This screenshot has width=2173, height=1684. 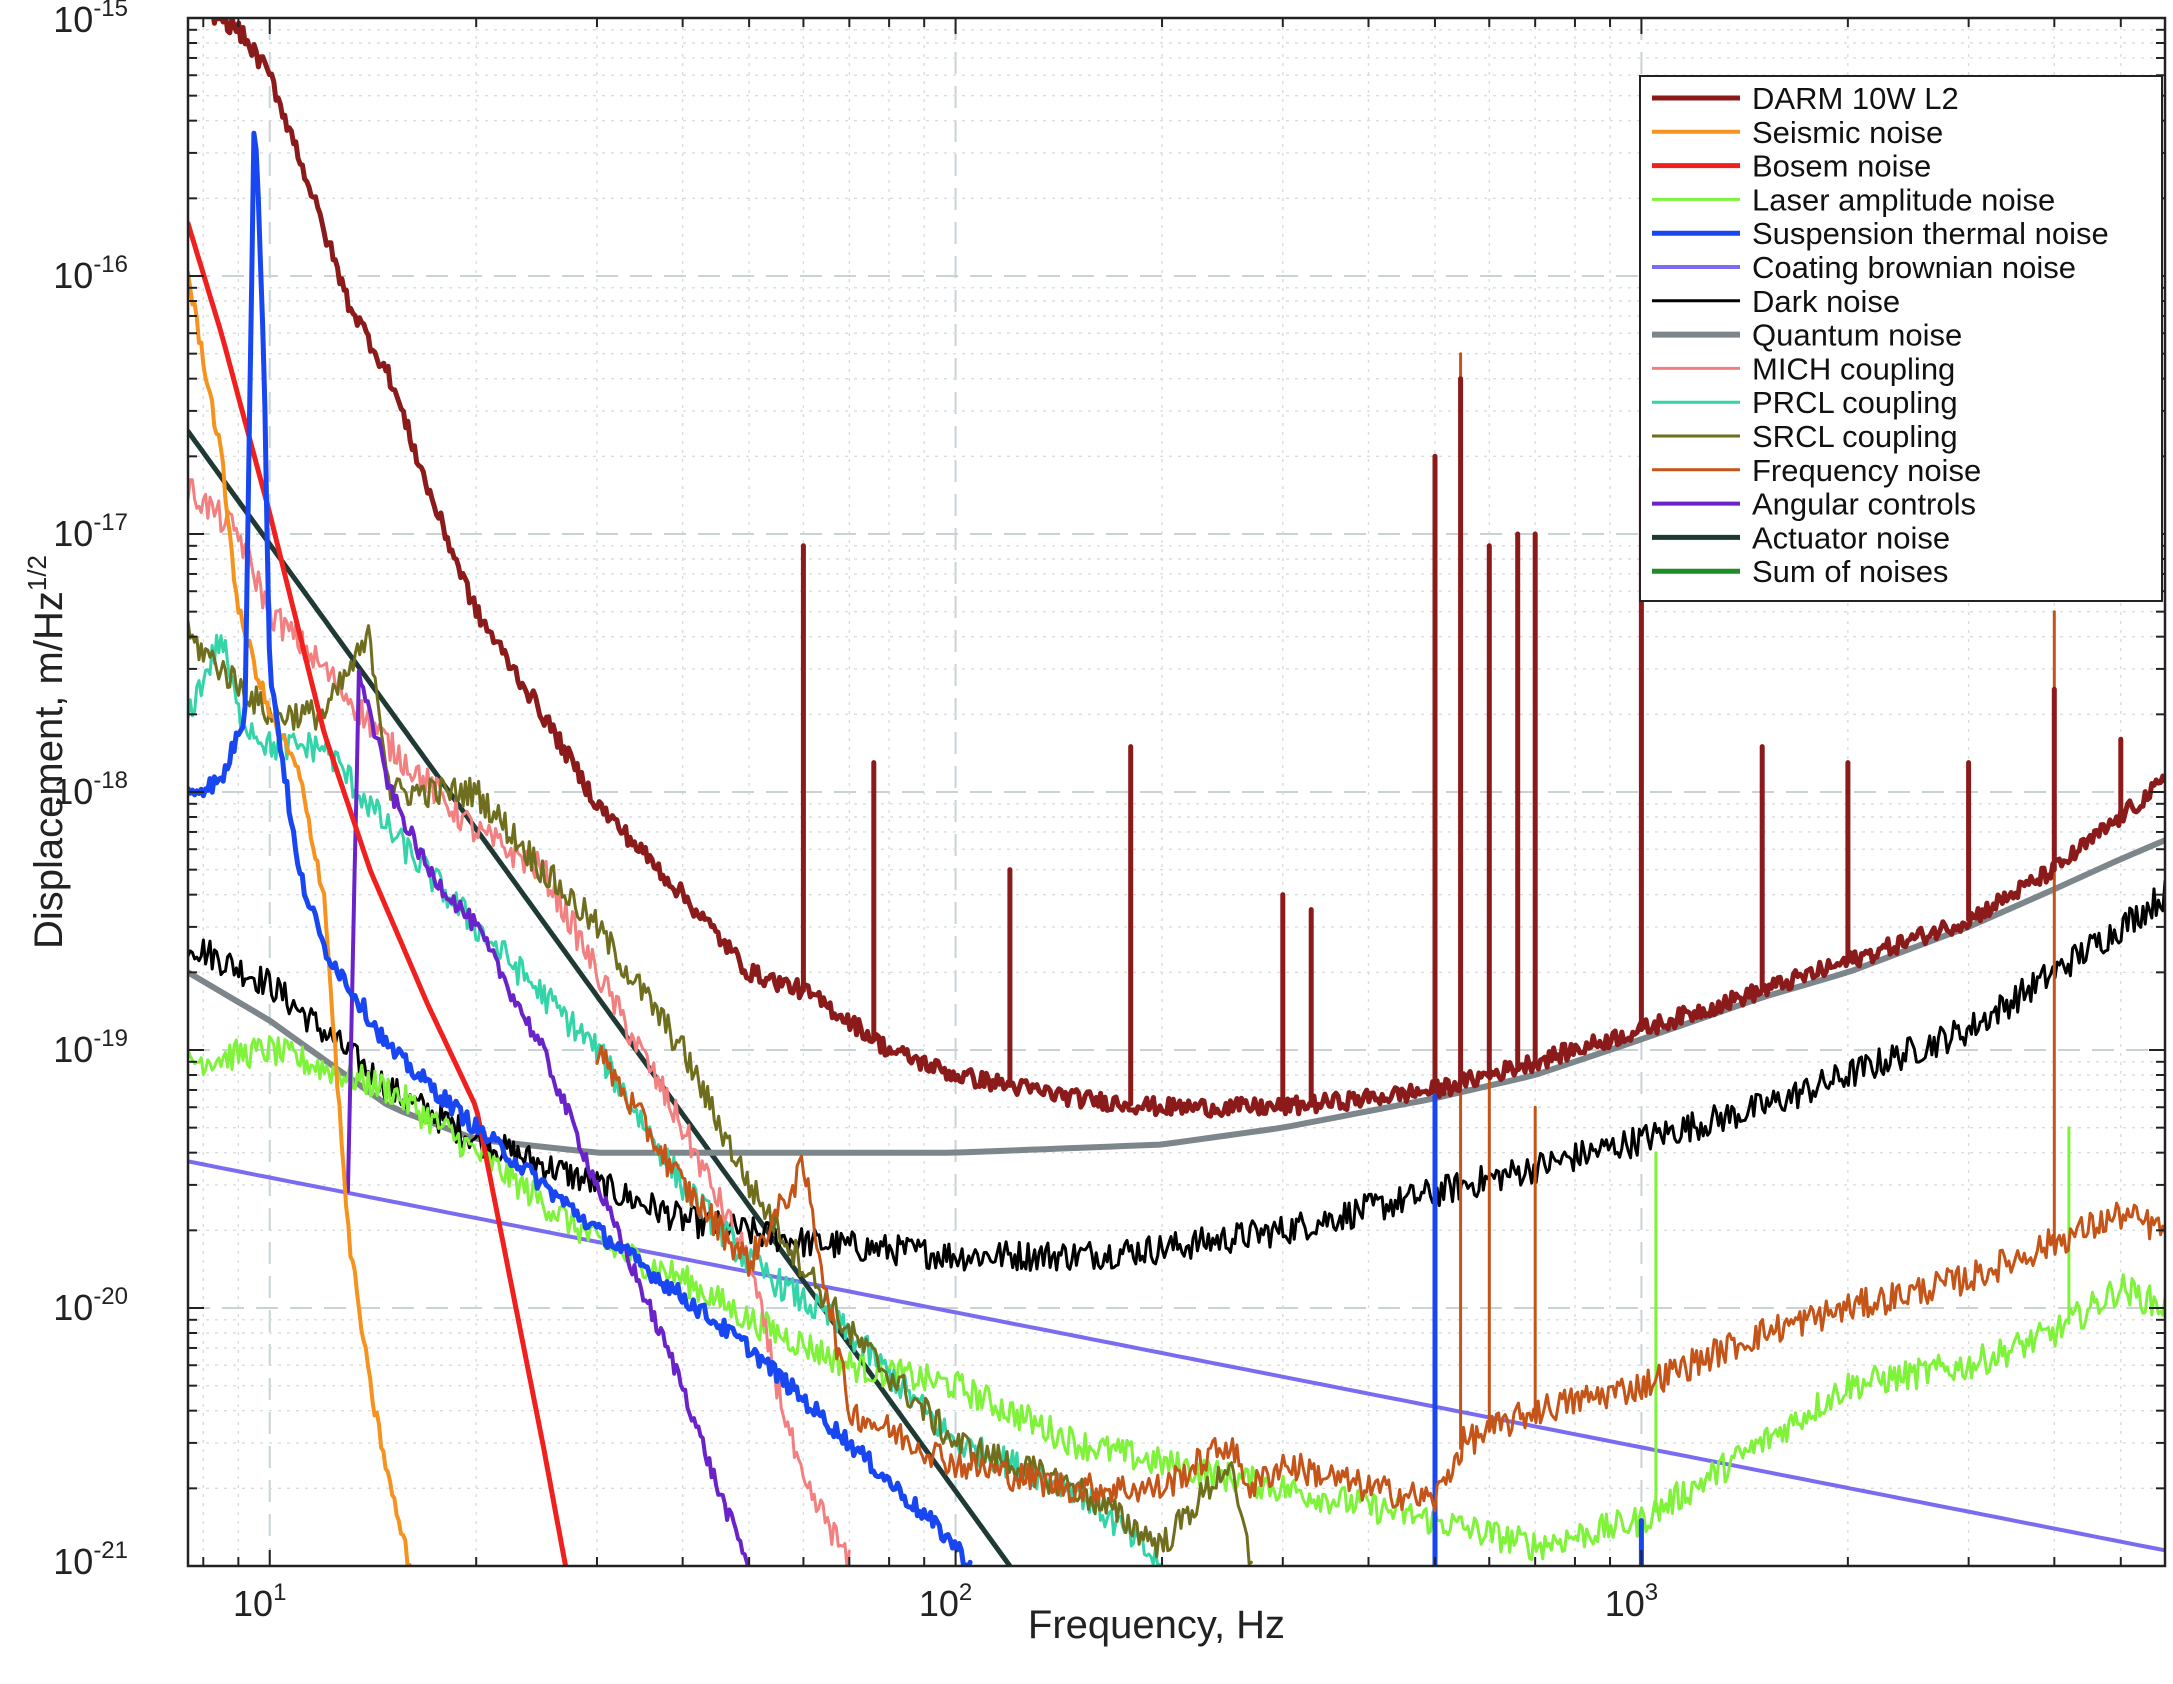 What do you see at coordinates (945, 1601) in the screenshot?
I see `x-tick-label: 10²` at bounding box center [945, 1601].